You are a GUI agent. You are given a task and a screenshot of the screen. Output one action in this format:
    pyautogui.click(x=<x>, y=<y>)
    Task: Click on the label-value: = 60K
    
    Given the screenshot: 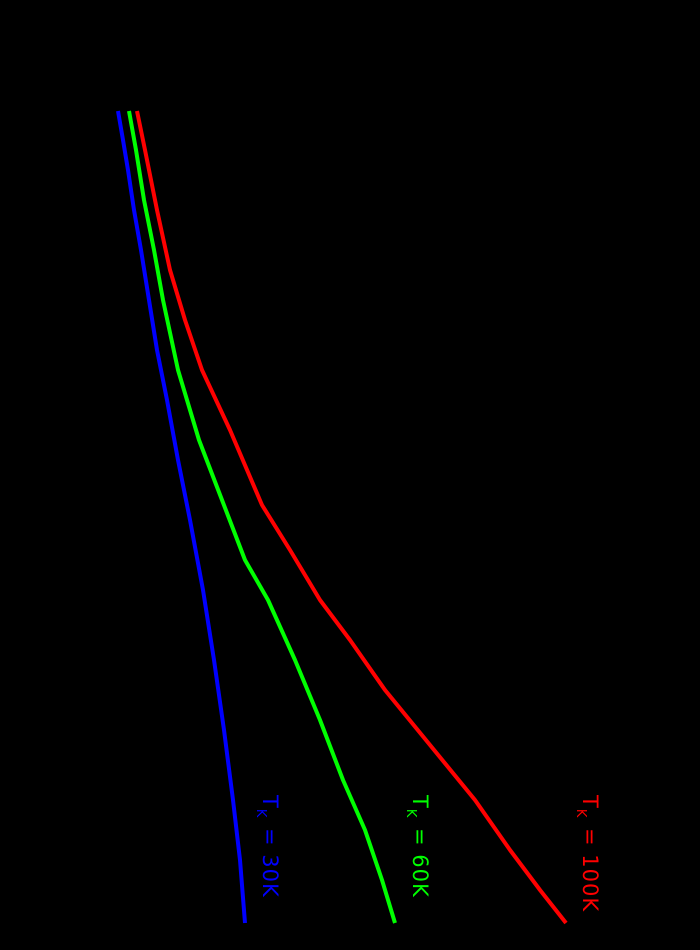 What is the action you would take?
    pyautogui.click(x=420, y=859)
    